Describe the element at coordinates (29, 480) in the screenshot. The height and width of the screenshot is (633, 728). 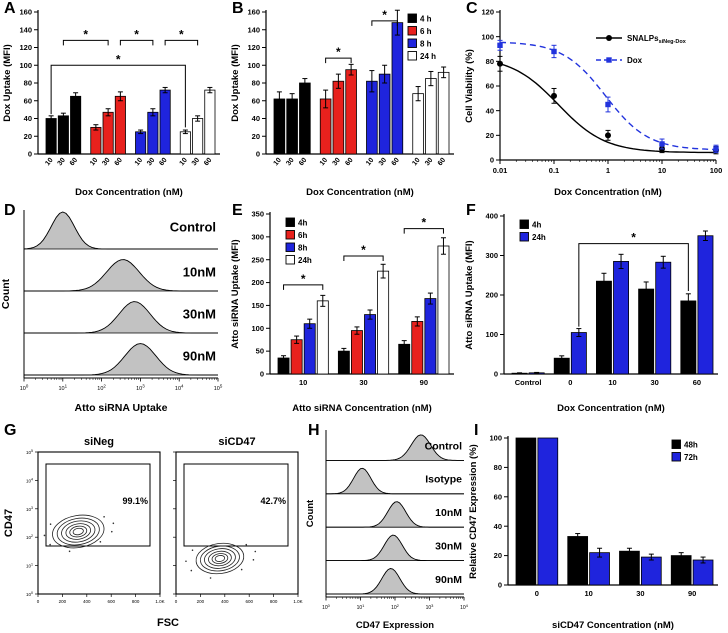
I see `svg-text: 104` at that location.